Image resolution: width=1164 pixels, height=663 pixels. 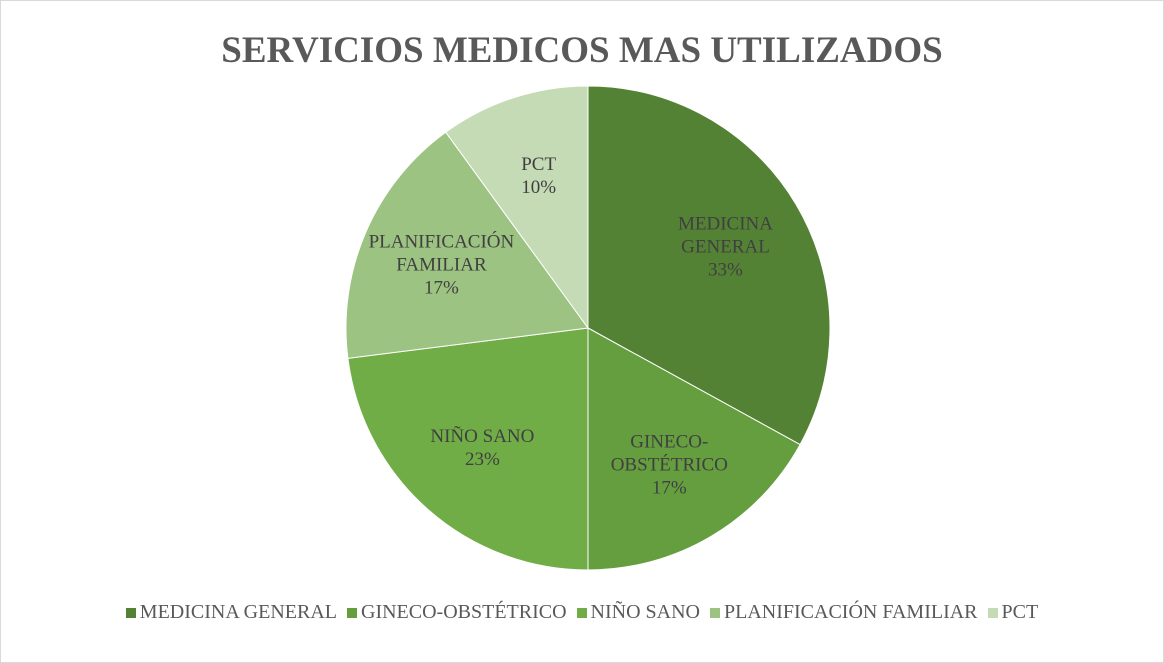 What do you see at coordinates (482, 459) in the screenshot?
I see `slice-value: 23%` at bounding box center [482, 459].